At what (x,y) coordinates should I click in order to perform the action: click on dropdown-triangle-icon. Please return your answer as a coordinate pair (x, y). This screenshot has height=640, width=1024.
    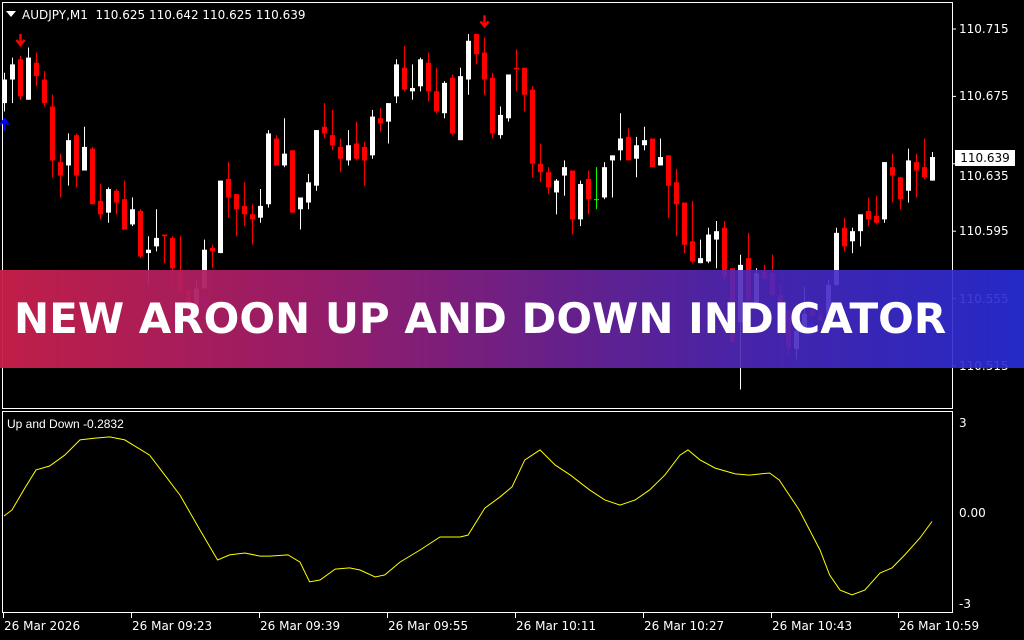
    Looking at the image, I should click on (11, 14).